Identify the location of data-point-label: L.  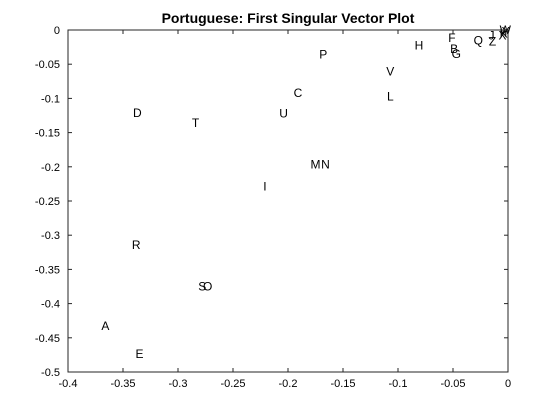
(390, 96).